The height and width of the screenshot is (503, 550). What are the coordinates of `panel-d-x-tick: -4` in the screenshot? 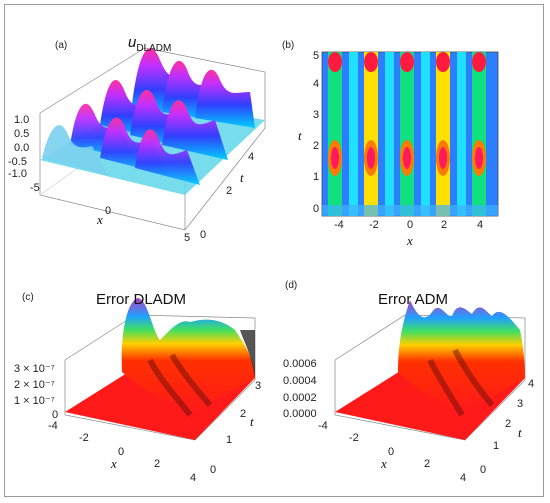 It's located at (323, 426).